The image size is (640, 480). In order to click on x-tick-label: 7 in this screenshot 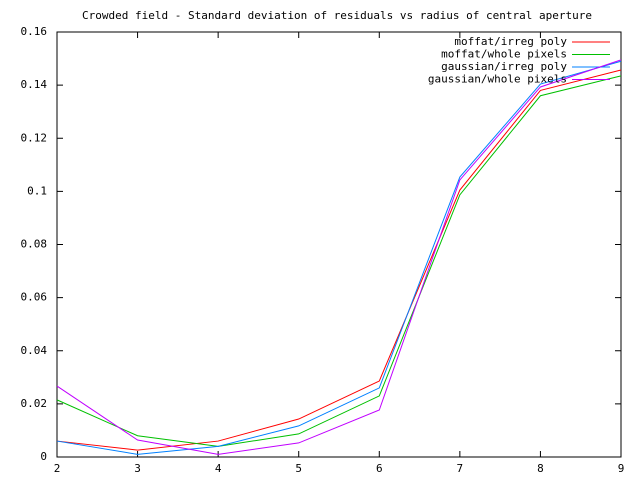, I will do `click(460, 468)`.